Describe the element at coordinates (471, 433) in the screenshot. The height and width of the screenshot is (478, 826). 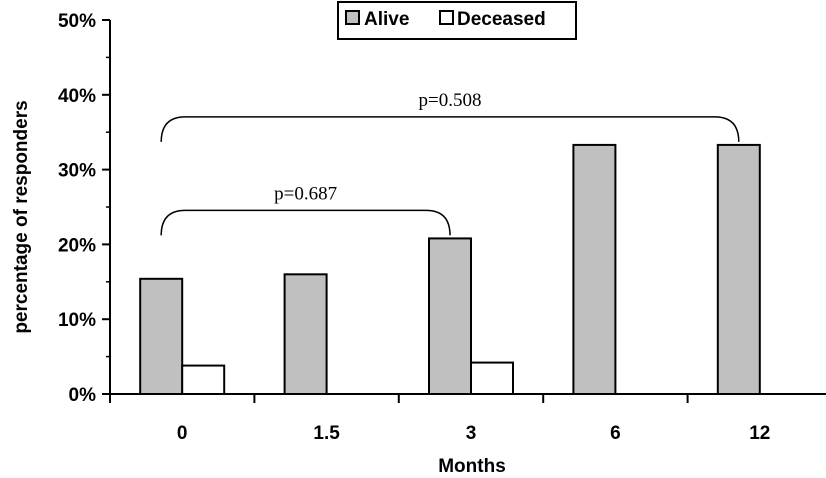
I see `x-tick-label: 3` at that location.